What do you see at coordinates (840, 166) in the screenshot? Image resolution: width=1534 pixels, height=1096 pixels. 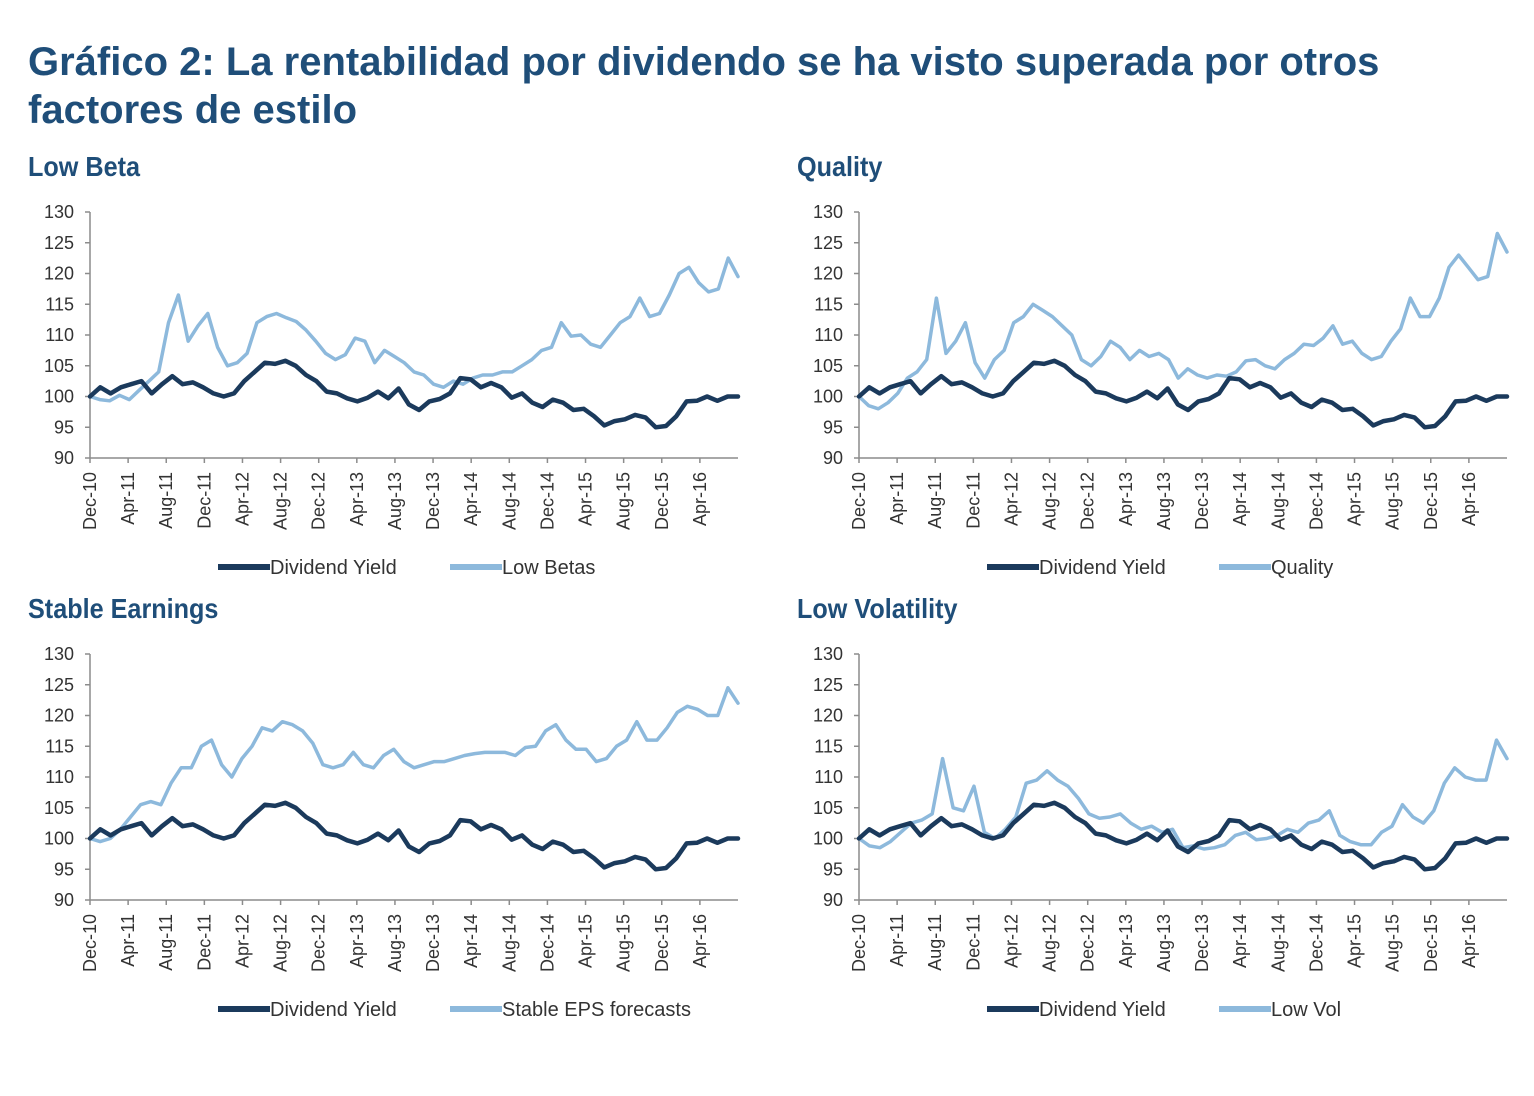 I see `chart-title: Quality` at bounding box center [840, 166].